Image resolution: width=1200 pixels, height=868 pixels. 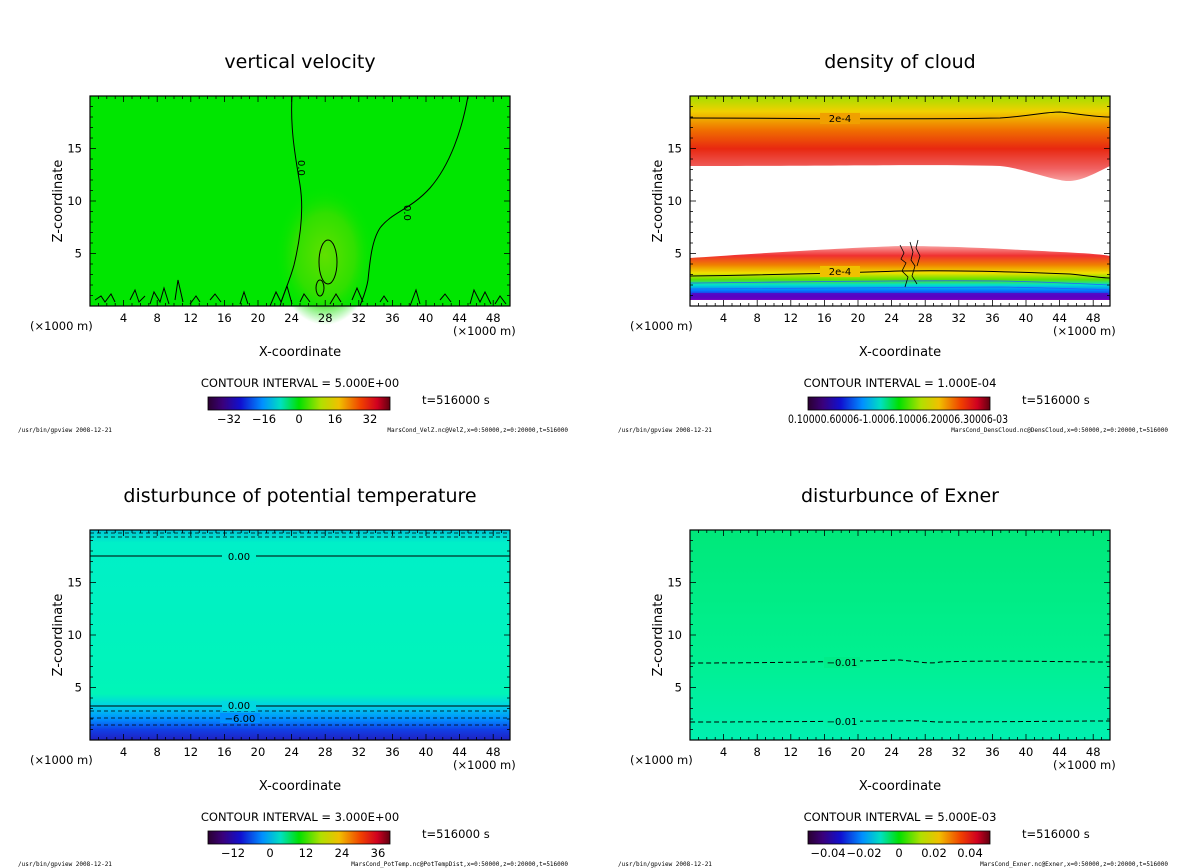 What do you see at coordinates (240, 719) in the screenshot?
I see `contour-label: −6.00` at bounding box center [240, 719].